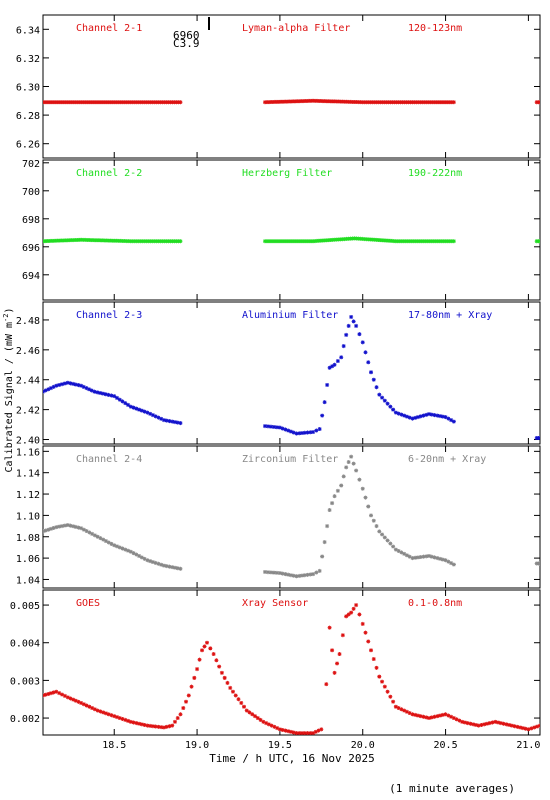 This screenshot has width=550, height=800. I want to click on y-tick-label: 696, so click(31, 248).